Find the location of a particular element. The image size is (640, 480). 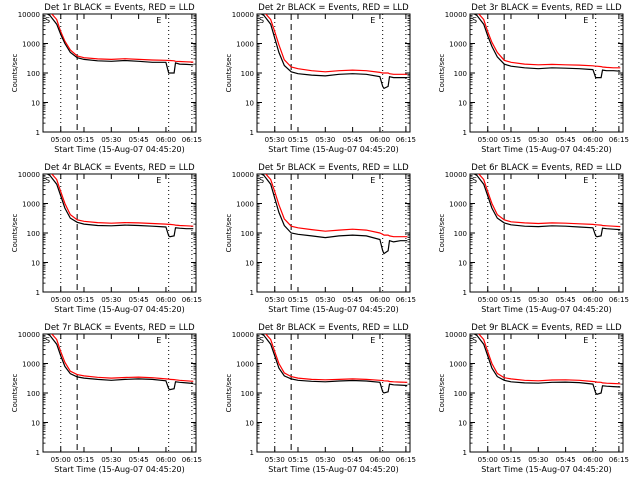

panel-title: Det 9r BLACK = Events, RED = LLD is located at coordinates (546, 328).